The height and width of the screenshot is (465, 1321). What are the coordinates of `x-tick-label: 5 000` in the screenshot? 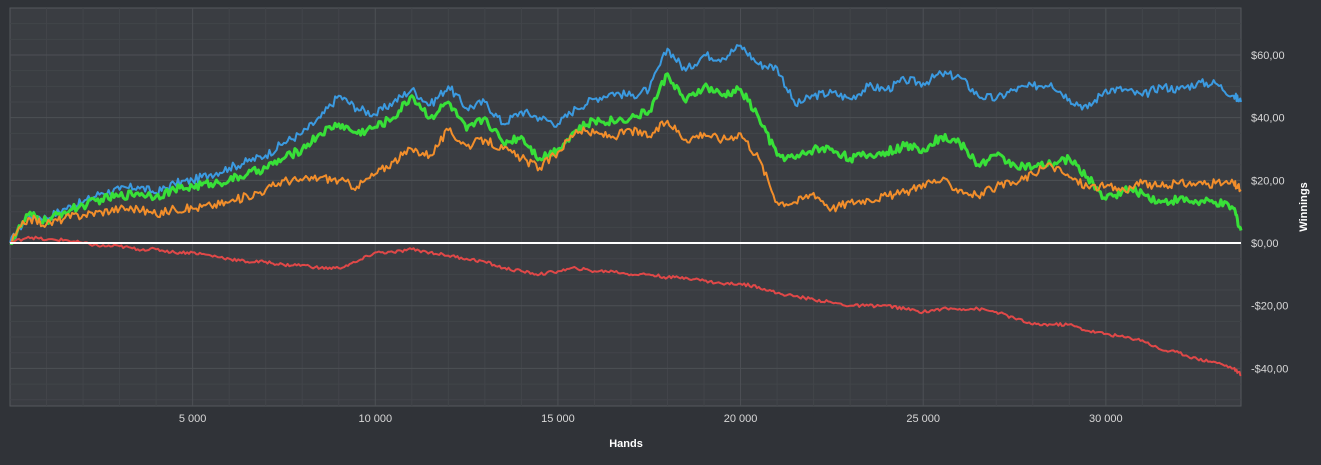 It's located at (193, 419).